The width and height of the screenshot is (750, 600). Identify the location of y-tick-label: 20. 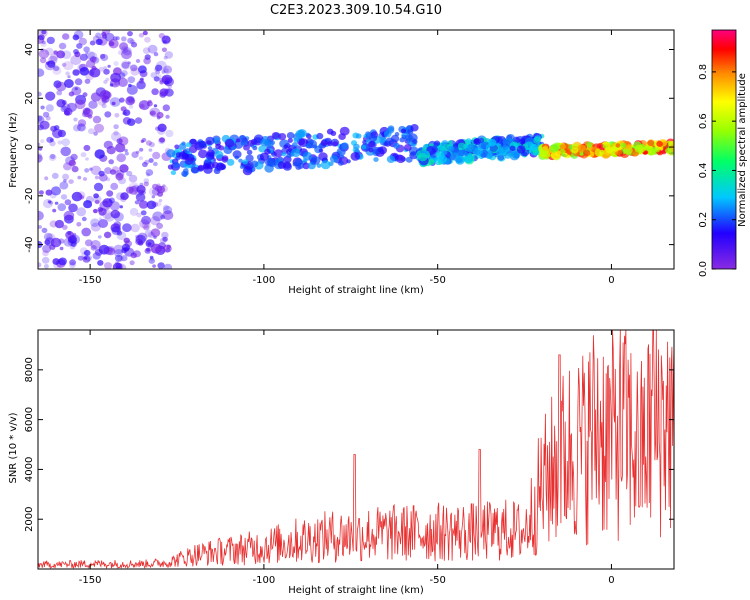
(29, 98).